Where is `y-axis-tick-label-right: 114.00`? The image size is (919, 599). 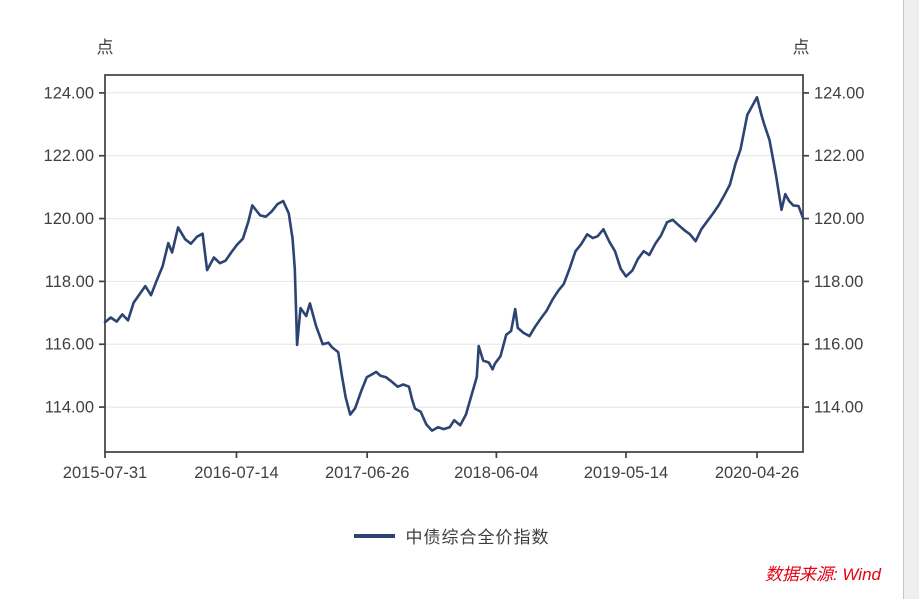
y-axis-tick-label-right: 114.00 is located at coordinates (838, 408).